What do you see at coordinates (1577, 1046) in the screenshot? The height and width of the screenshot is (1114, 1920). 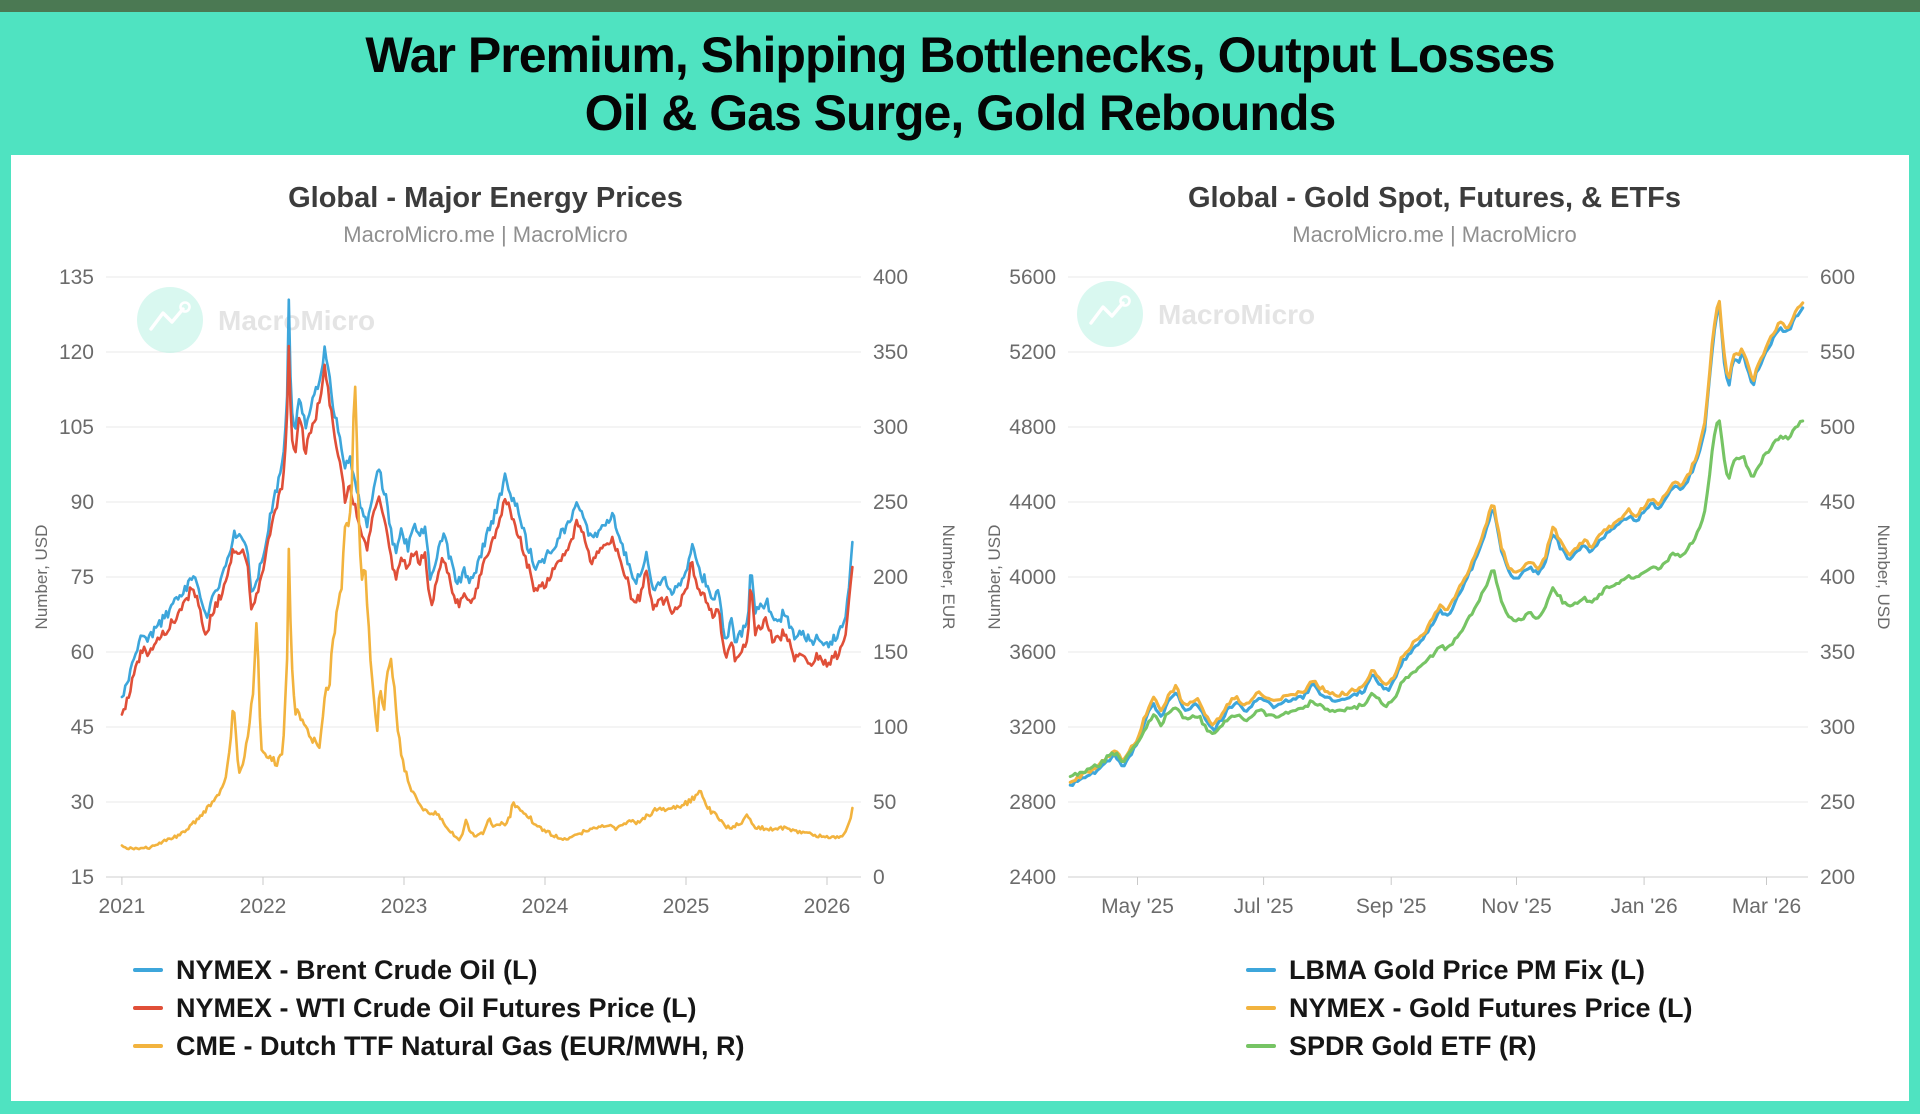 I see `legend-item: SPDR Gold ETF (R)` at bounding box center [1577, 1046].